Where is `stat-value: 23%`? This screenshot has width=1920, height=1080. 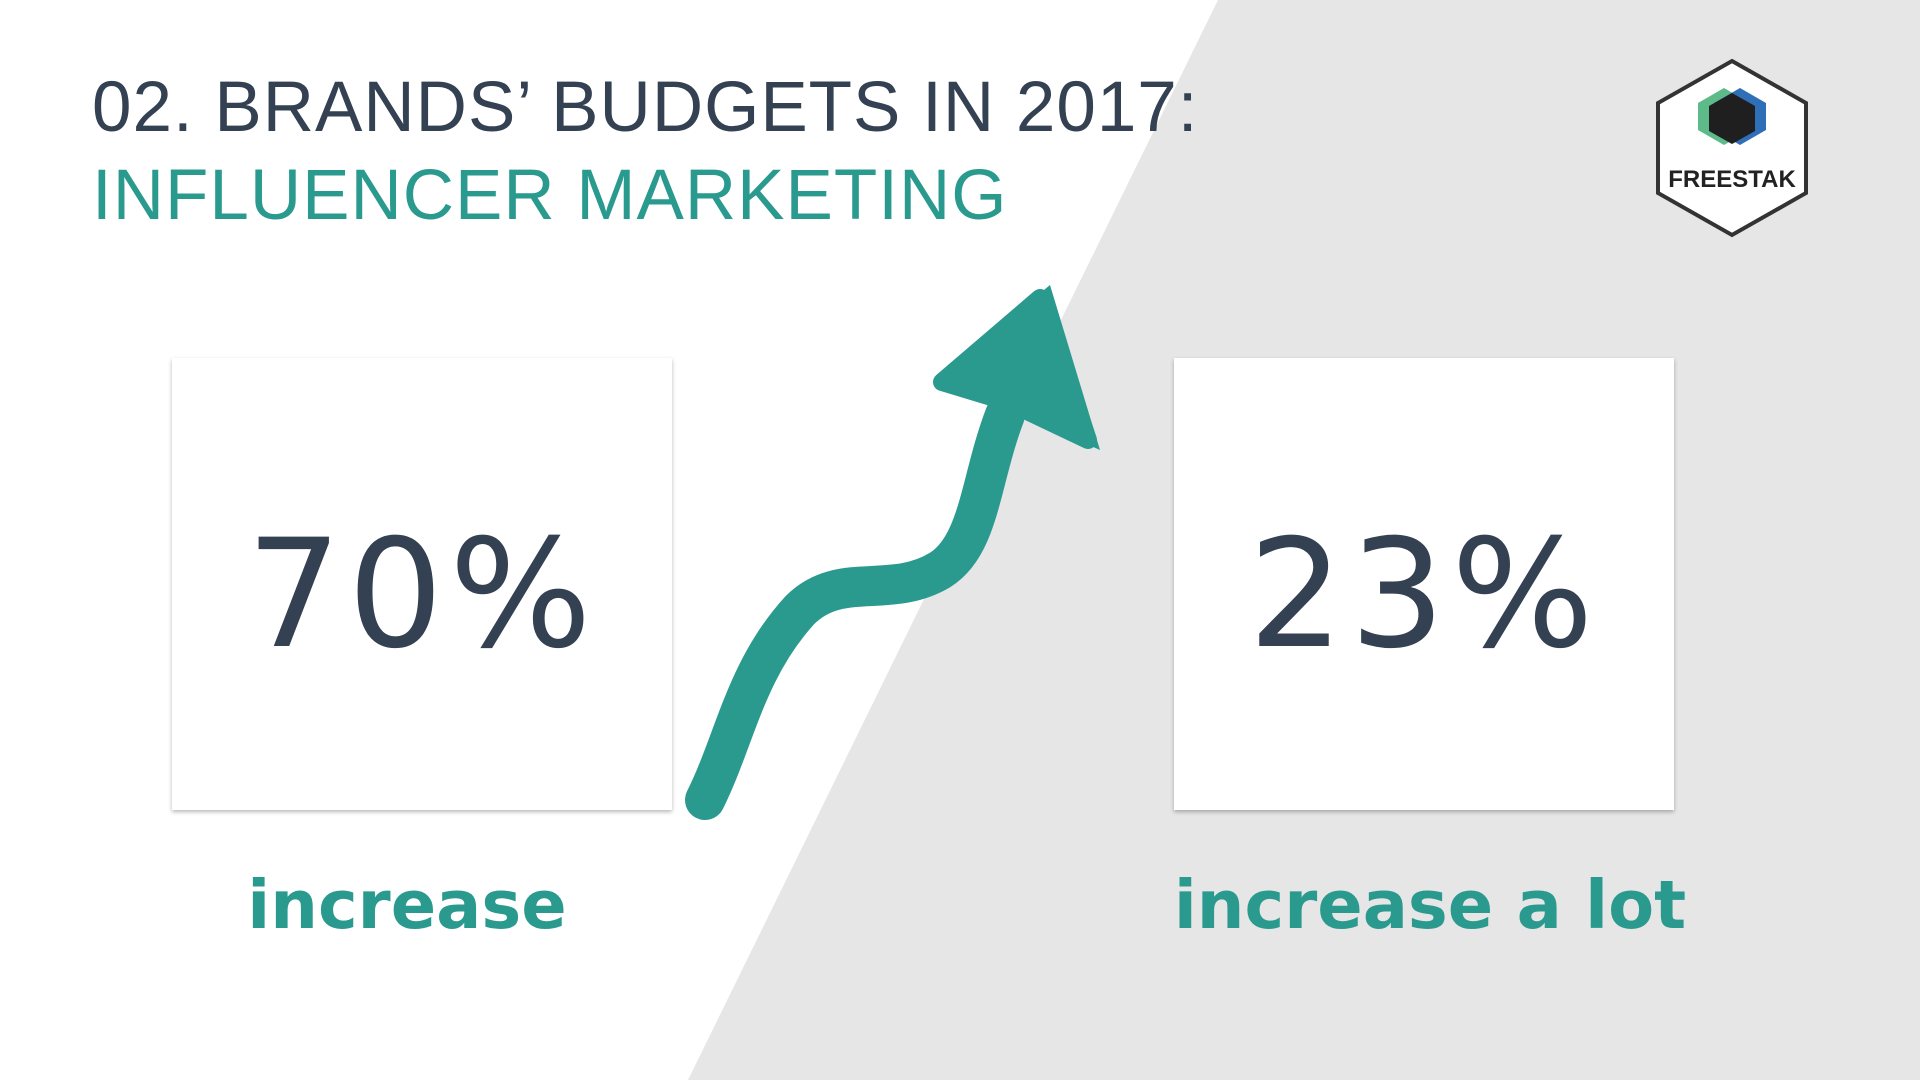 stat-value: 23% is located at coordinates (1424, 595).